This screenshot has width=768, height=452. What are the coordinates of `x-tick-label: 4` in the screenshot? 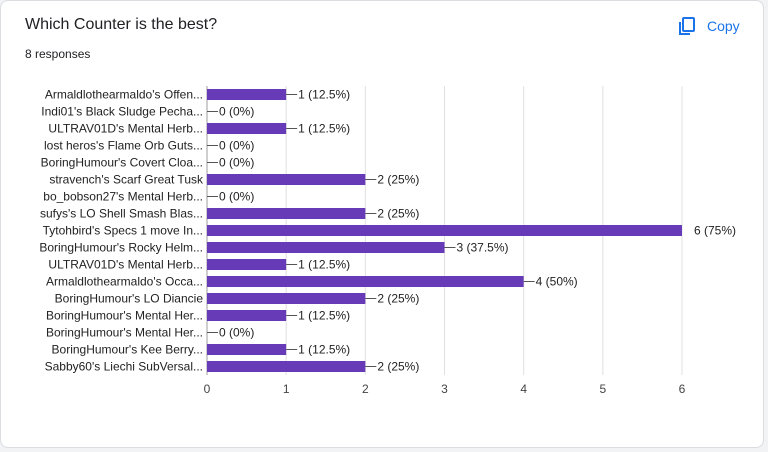 It's located at (523, 389).